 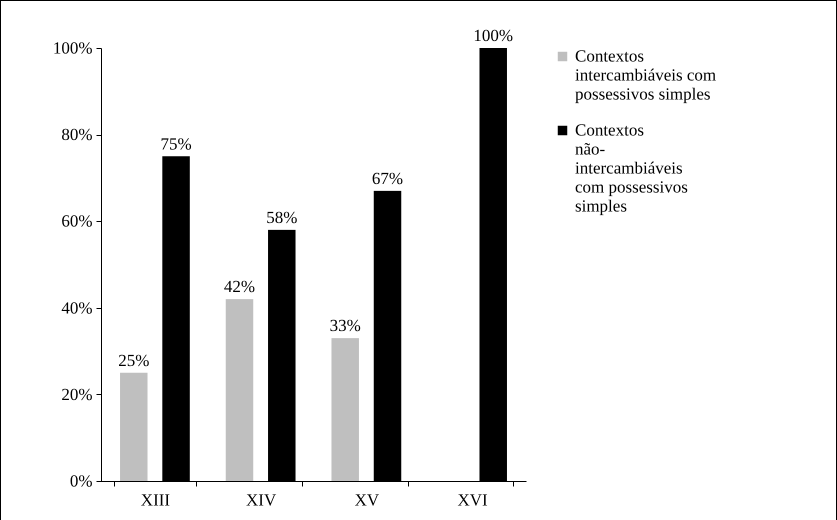 What do you see at coordinates (367, 500) in the screenshot?
I see `x-tick-label: XV` at bounding box center [367, 500].